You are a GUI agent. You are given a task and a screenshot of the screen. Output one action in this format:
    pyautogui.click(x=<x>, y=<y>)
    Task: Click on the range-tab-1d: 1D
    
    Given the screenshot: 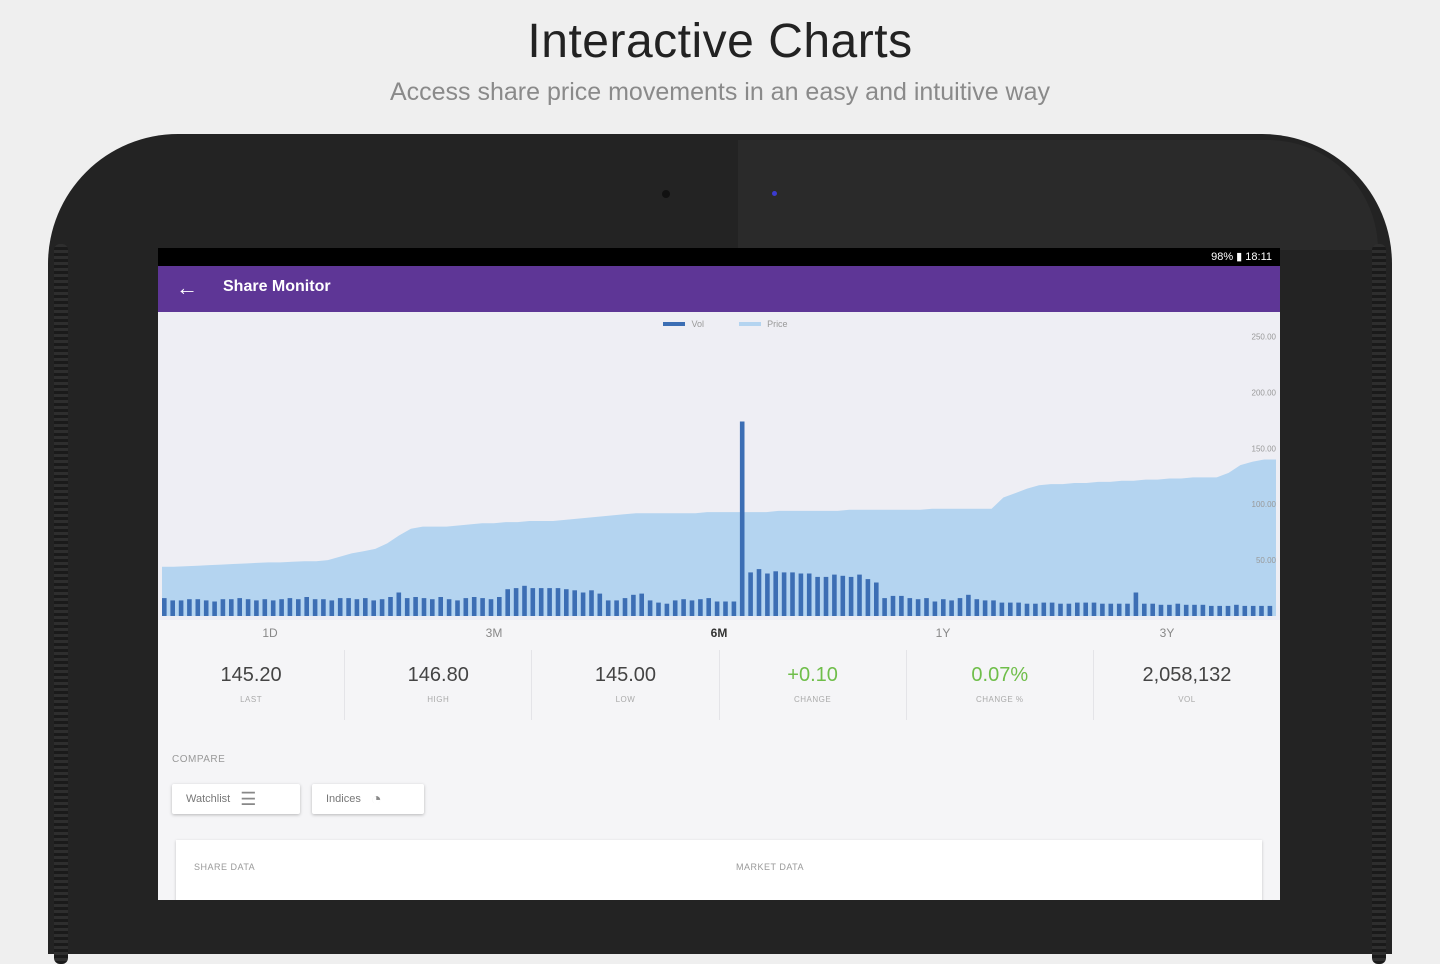 What is the action you would take?
    pyautogui.click(x=270, y=633)
    